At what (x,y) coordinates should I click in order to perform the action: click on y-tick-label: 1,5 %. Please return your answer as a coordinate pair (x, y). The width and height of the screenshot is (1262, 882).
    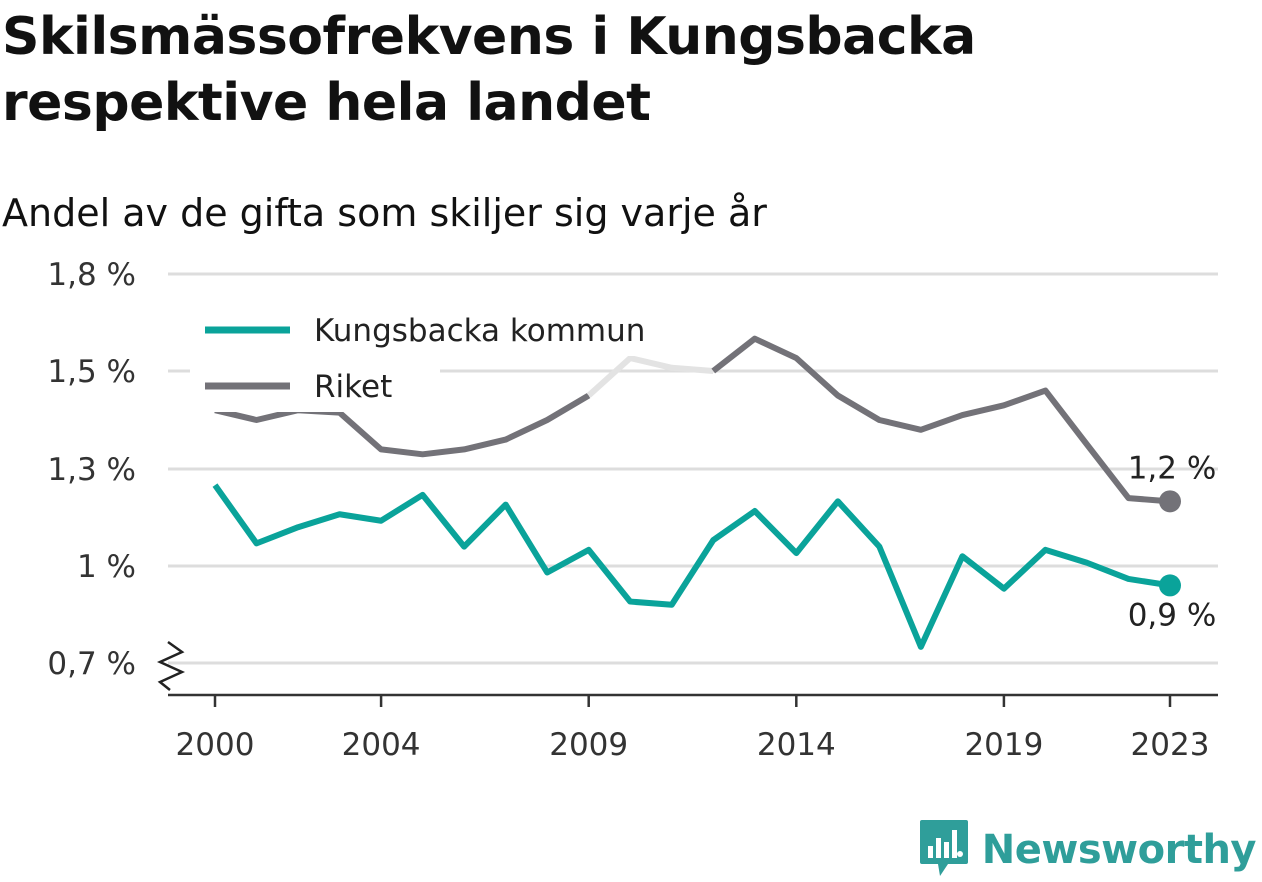
    Looking at the image, I should click on (91, 372).